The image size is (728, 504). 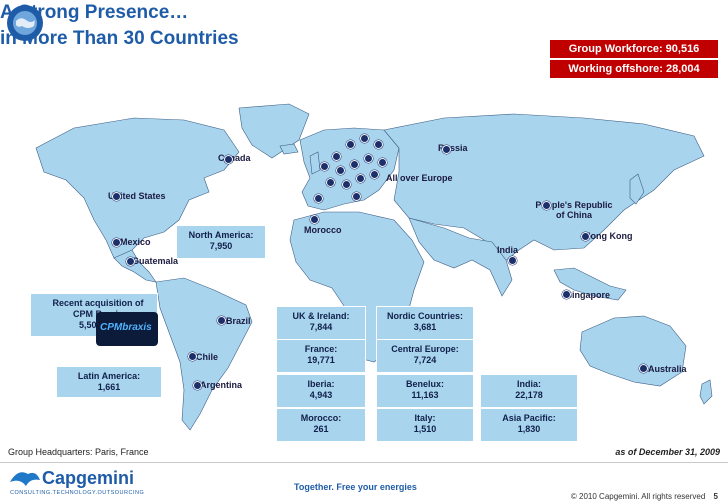 What do you see at coordinates (90, 325) in the screenshot?
I see `cpm-value: 5,500` at bounding box center [90, 325].